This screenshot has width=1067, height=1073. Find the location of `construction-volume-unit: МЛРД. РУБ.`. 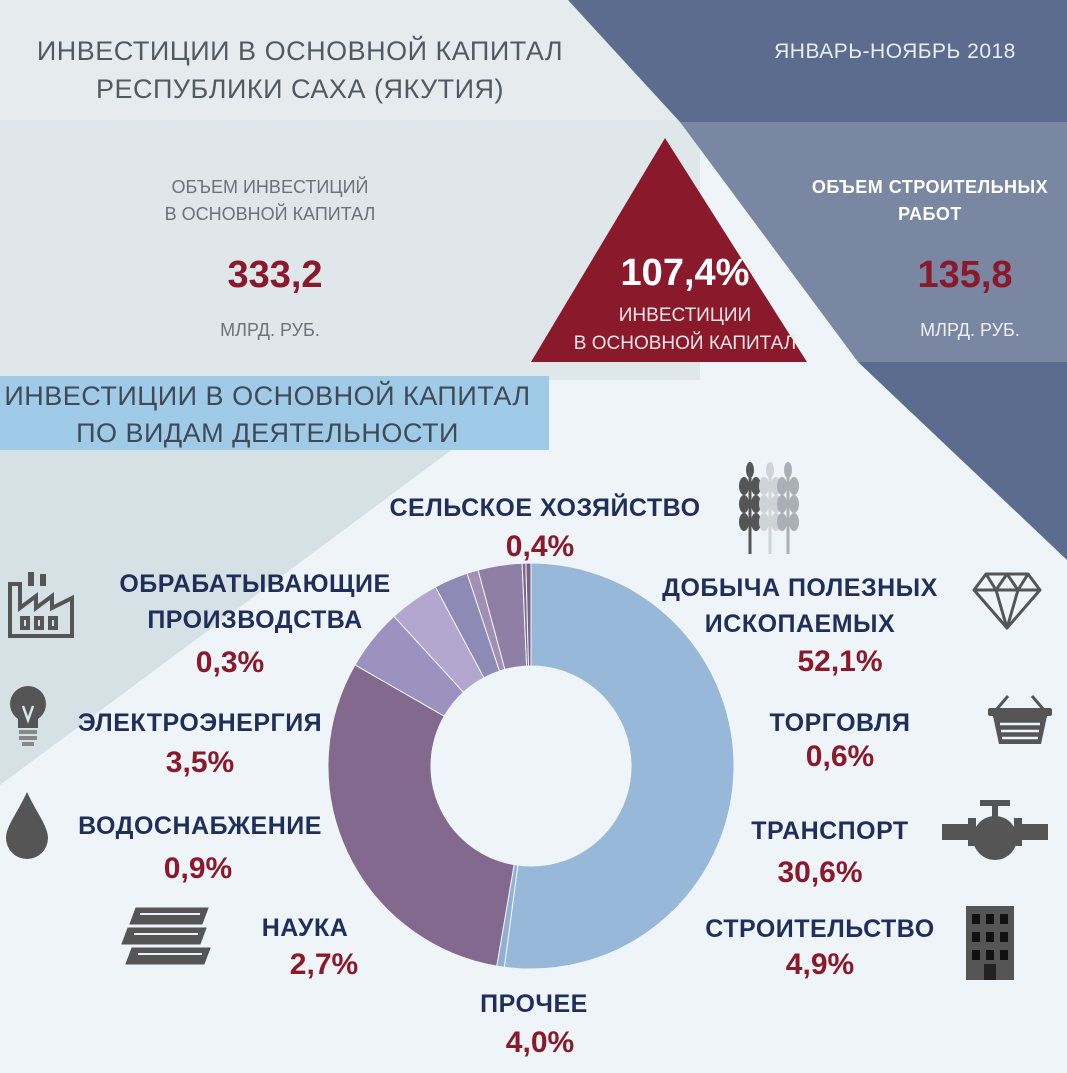

construction-volume-unit: МЛРД. РУБ. is located at coordinates (970, 330).